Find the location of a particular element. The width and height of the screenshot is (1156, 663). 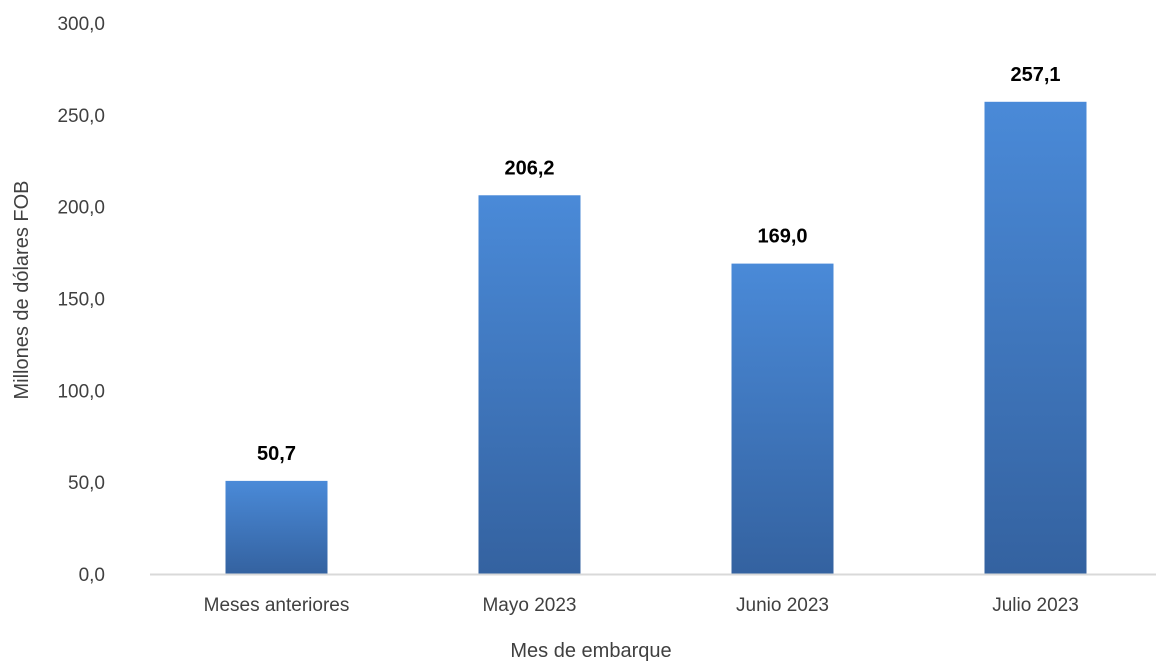

x-tick-label: Junio 2023 is located at coordinates (782, 605).